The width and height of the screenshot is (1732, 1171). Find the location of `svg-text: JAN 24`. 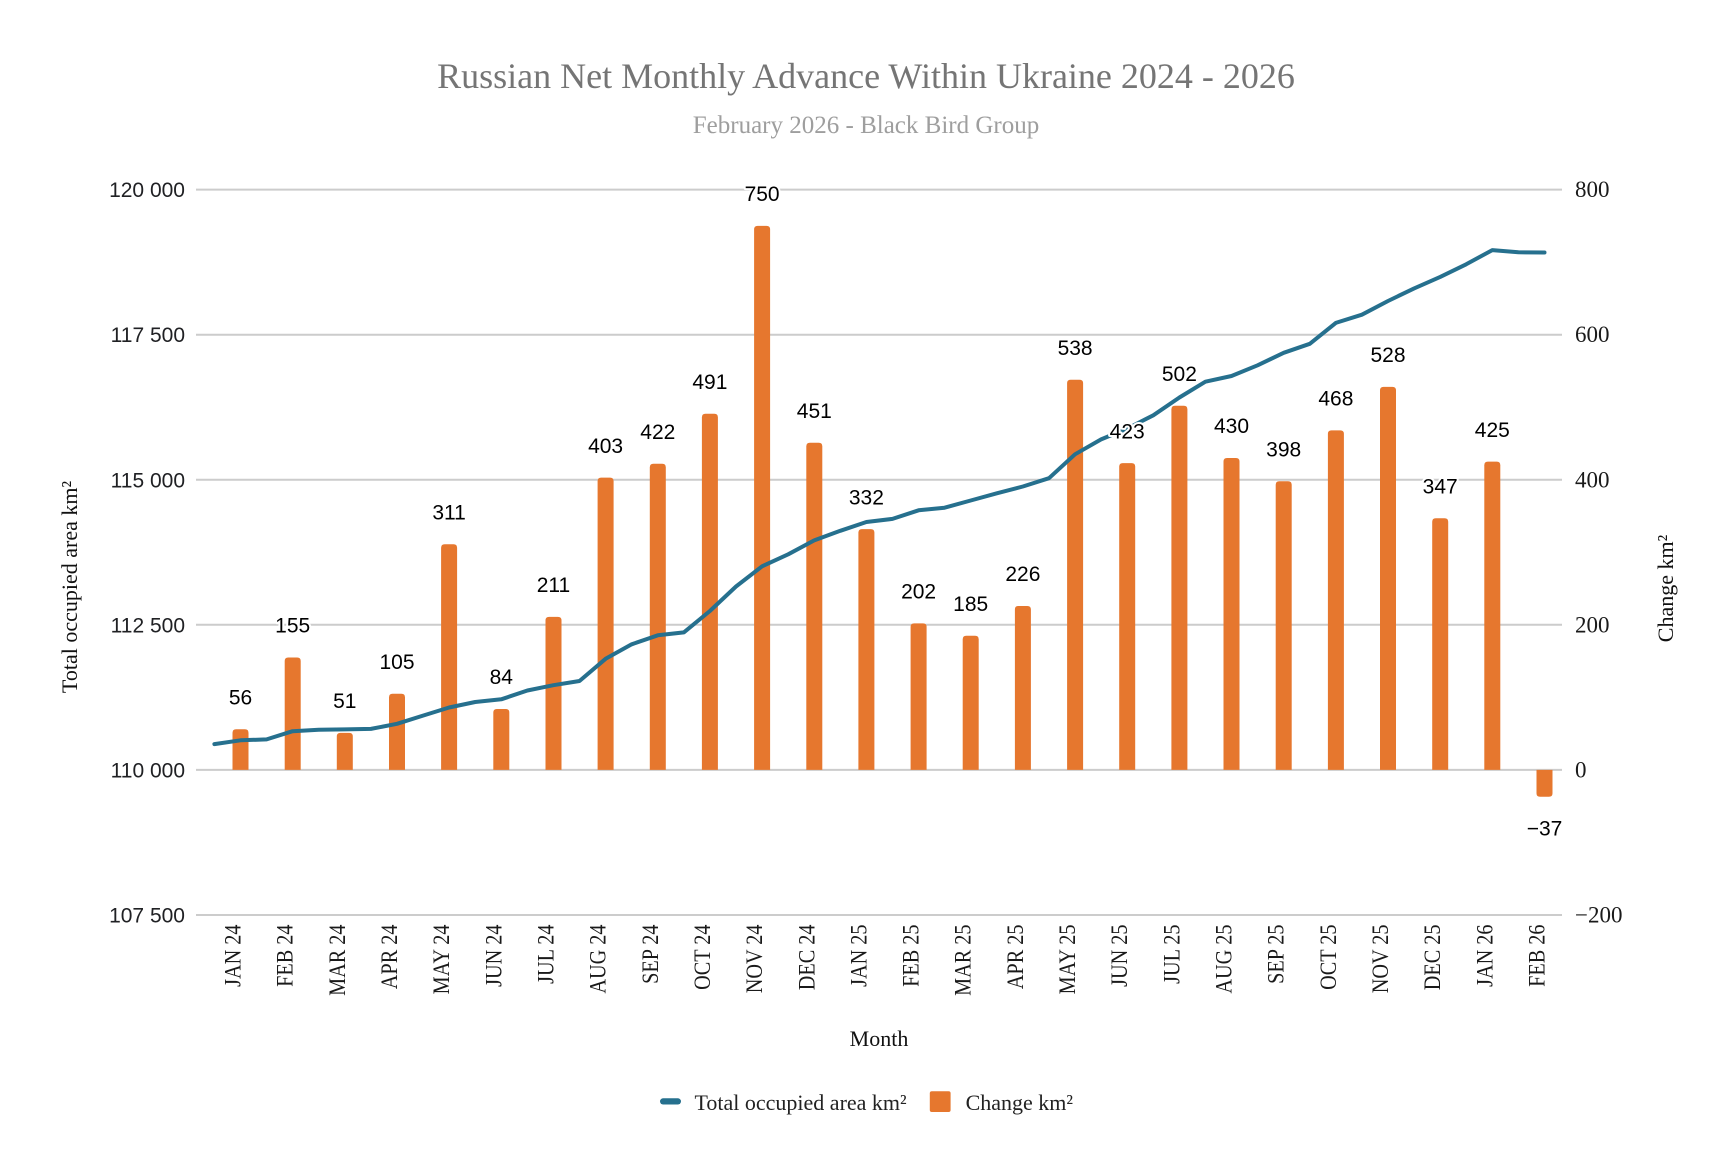

svg-text: JAN 24 is located at coordinates (233, 955).